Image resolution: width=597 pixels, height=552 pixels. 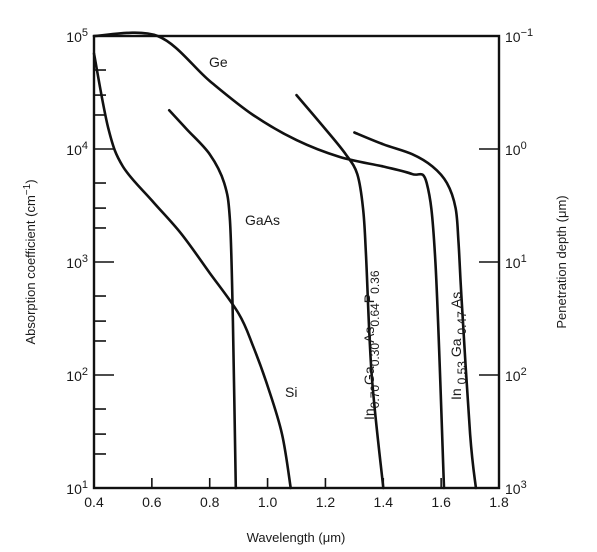 What do you see at coordinates (441, 502) in the screenshot?
I see `x-tick-label: 1.6` at bounding box center [441, 502].